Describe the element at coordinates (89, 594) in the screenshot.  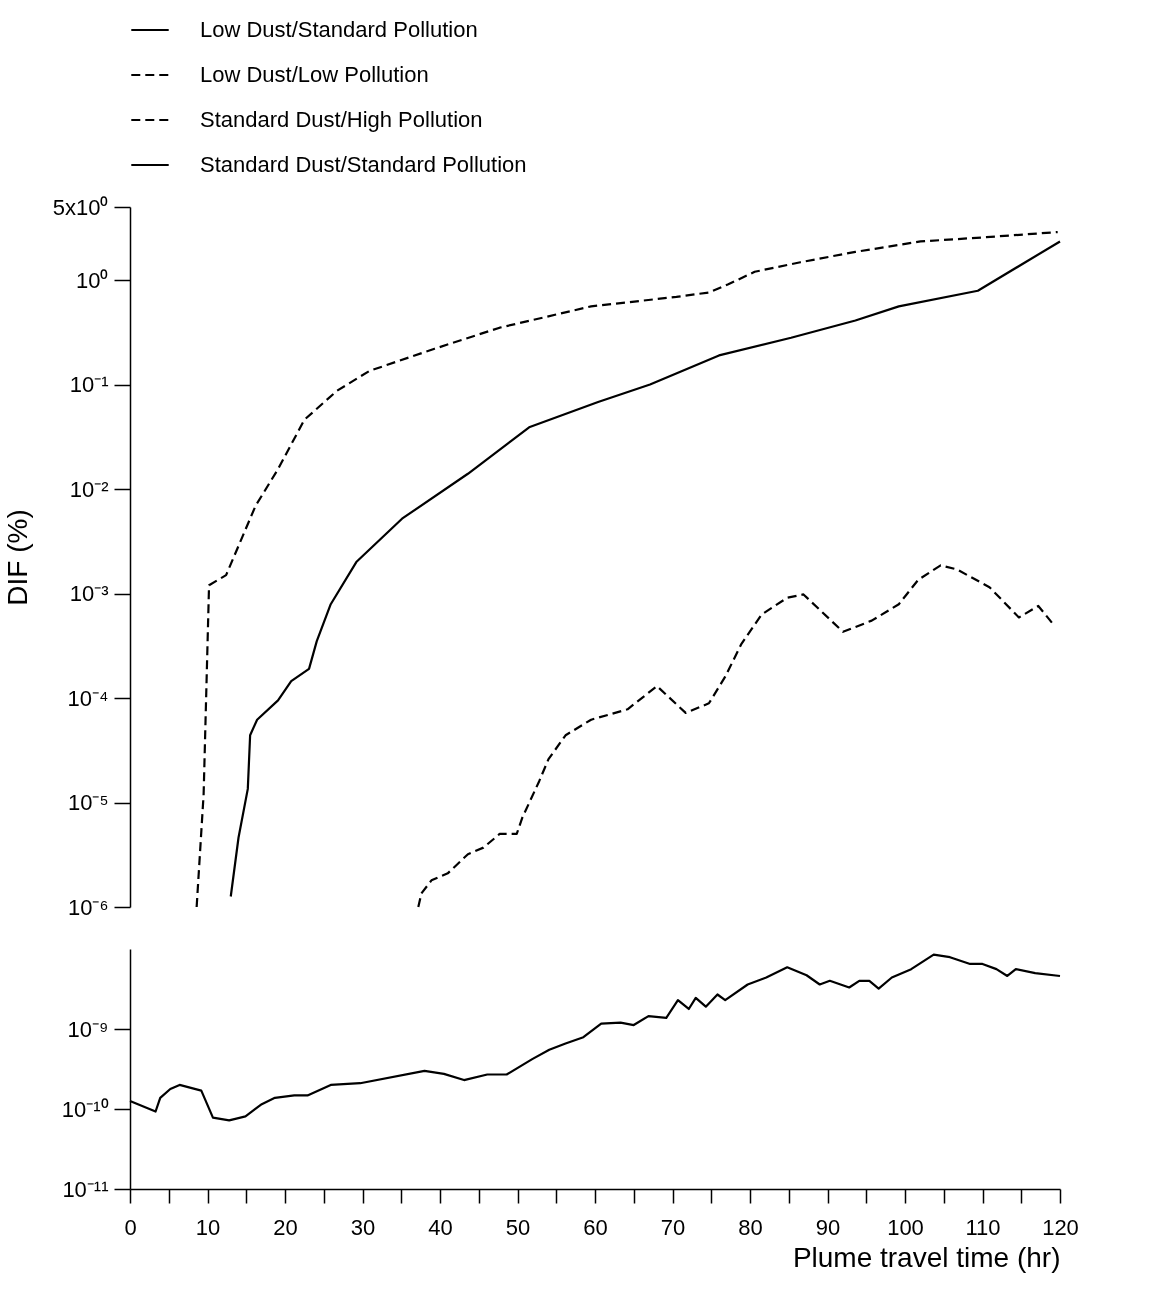
I see `y-tick-label: 10⁻³` at that location.